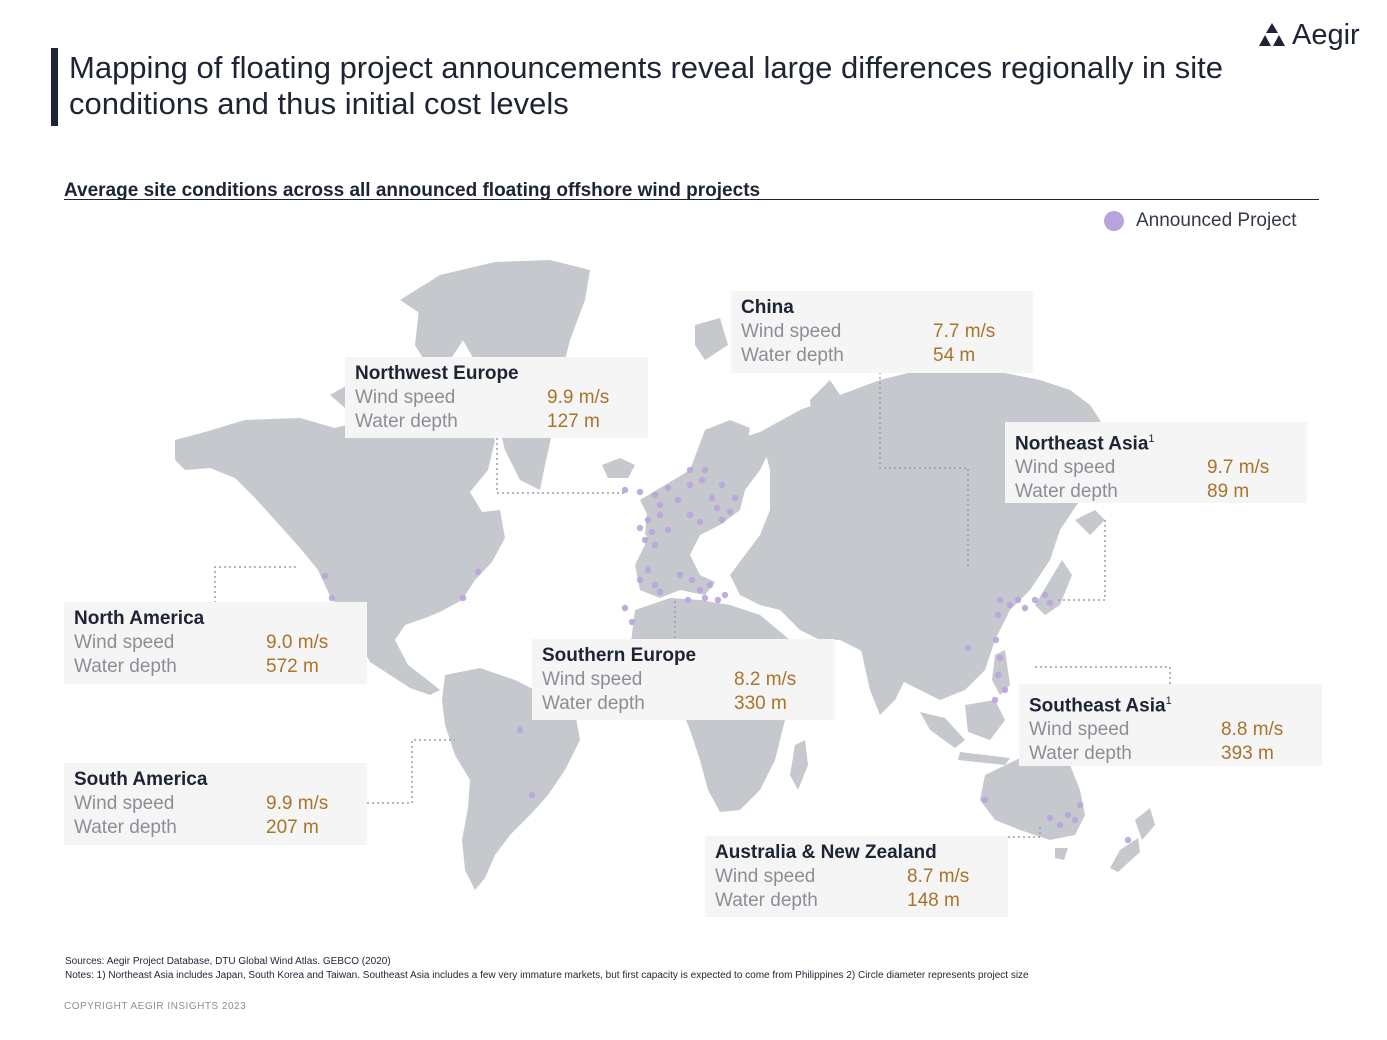  What do you see at coordinates (1061, 854) in the screenshot?
I see `land-tasmania` at bounding box center [1061, 854].